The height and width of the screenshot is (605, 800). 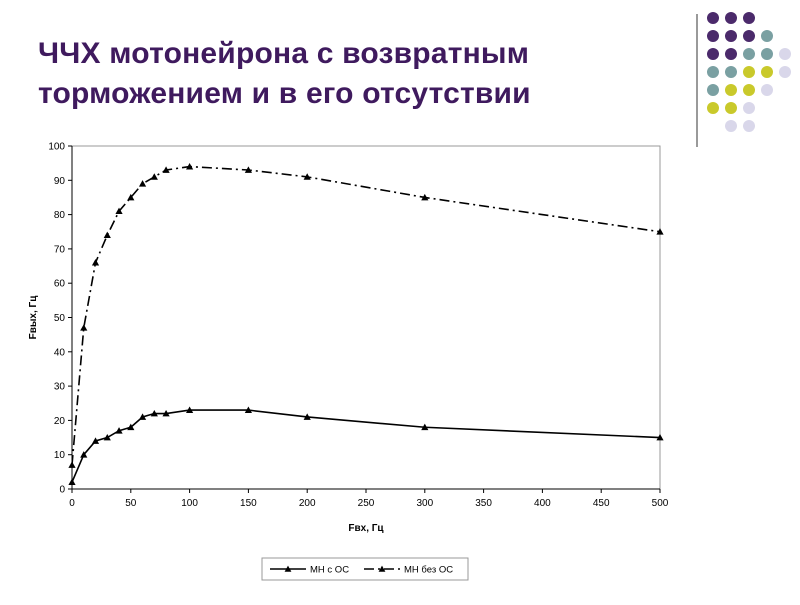 What do you see at coordinates (60, 181) in the screenshot?
I see `y-tick-label: 90` at bounding box center [60, 181].